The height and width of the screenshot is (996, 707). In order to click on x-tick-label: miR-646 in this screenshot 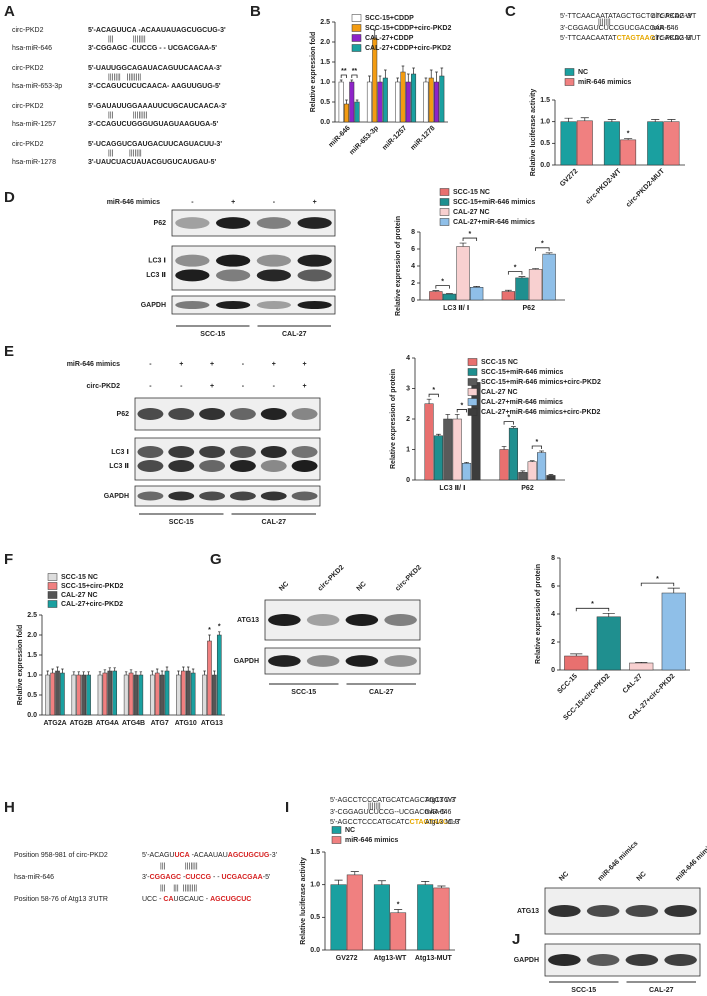, I will do `click(340, 137)`.